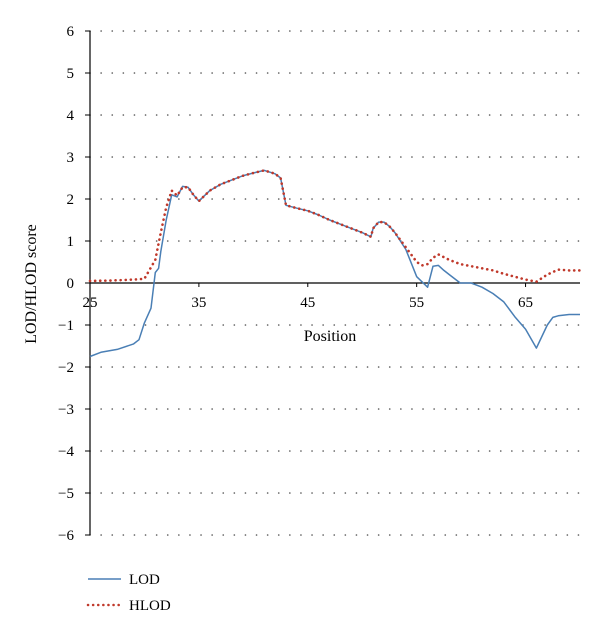 Image resolution: width=600 pixels, height=639 pixels. Describe the element at coordinates (416, 303) in the screenshot. I see `x-tick-label: 55` at that location.